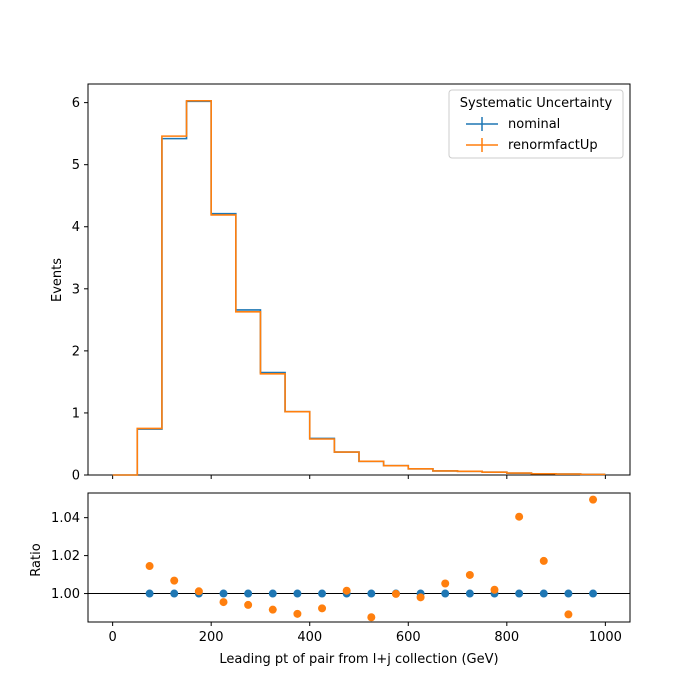 The image size is (700, 700). What do you see at coordinates (76, 103) in the screenshot?
I see `main-y-tick-label: 6` at bounding box center [76, 103].